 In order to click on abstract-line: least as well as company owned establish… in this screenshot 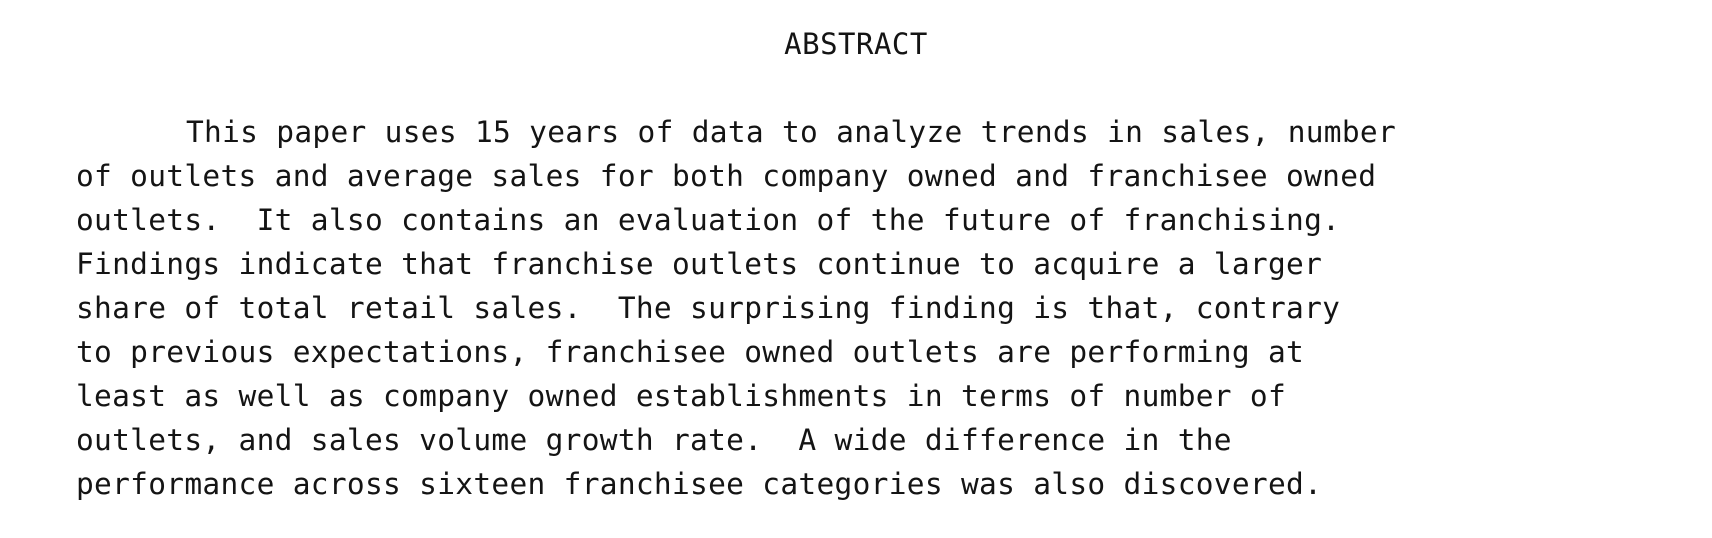, I will do `click(681, 396)`.